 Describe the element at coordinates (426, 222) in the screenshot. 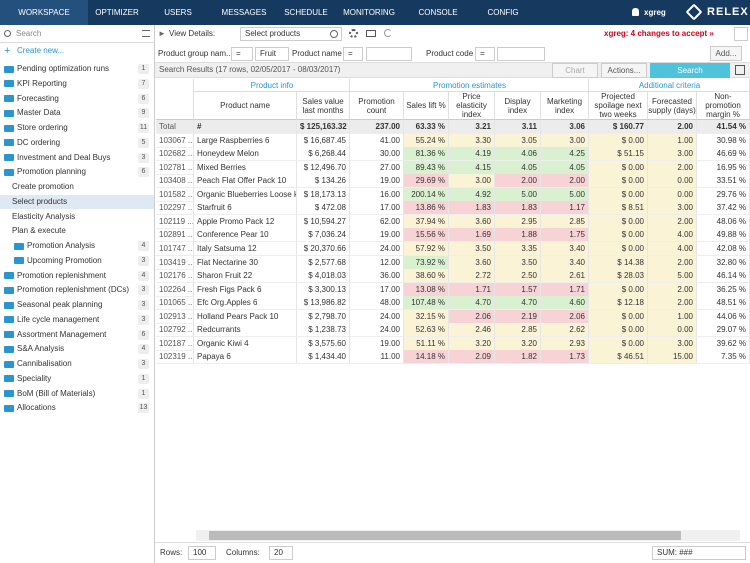

I see `value-cell: 37.94 %` at that location.